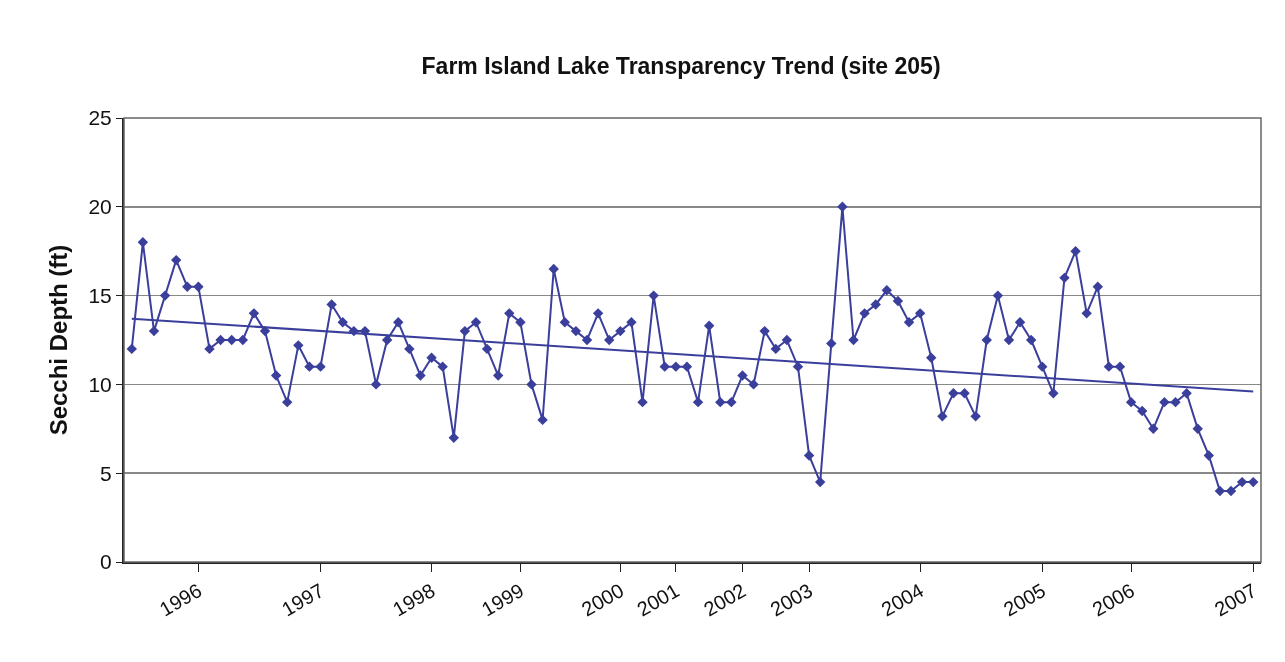  What do you see at coordinates (59, 340) in the screenshot?
I see `y-axis-title: Secchi Depth (ft)` at bounding box center [59, 340].